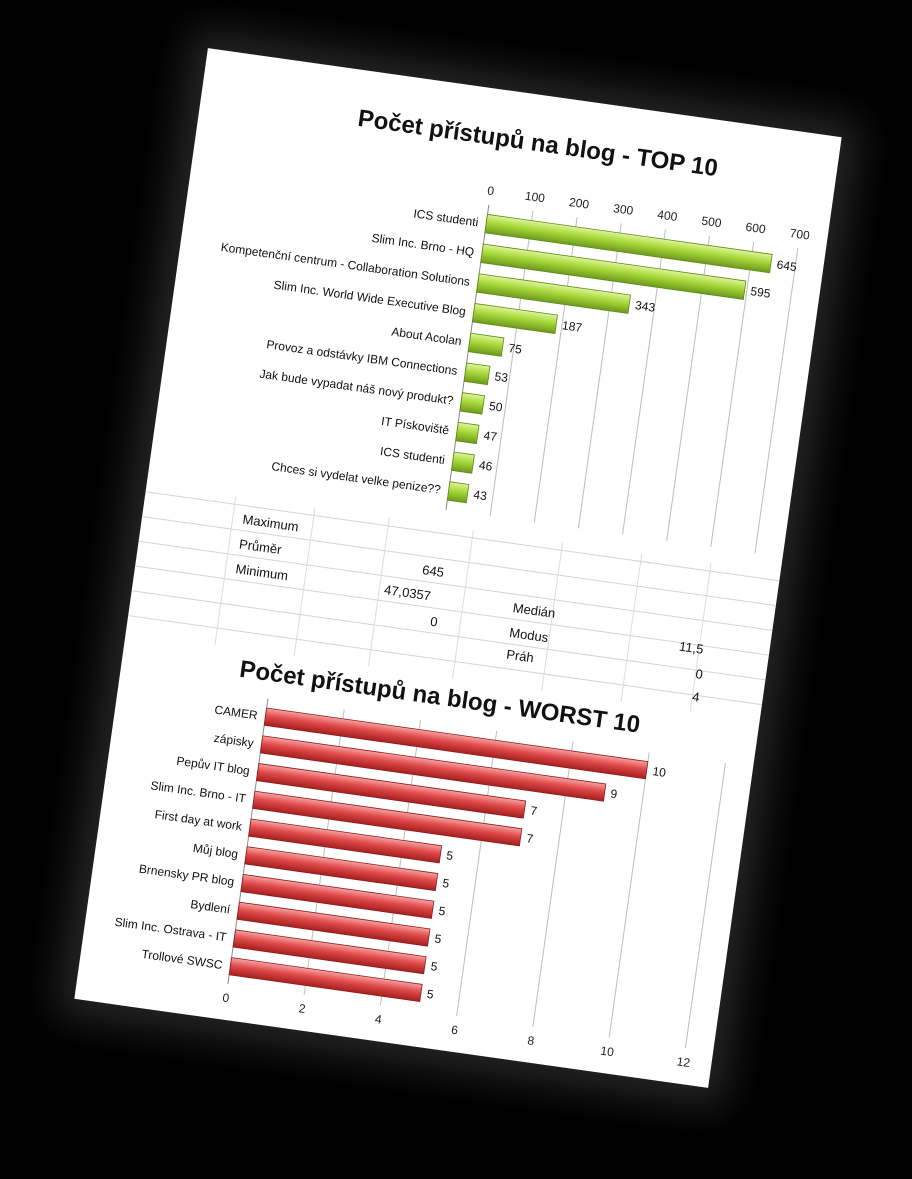 This screenshot has height=1179, width=912. I want to click on x-tick-label: 700, so click(800, 234).